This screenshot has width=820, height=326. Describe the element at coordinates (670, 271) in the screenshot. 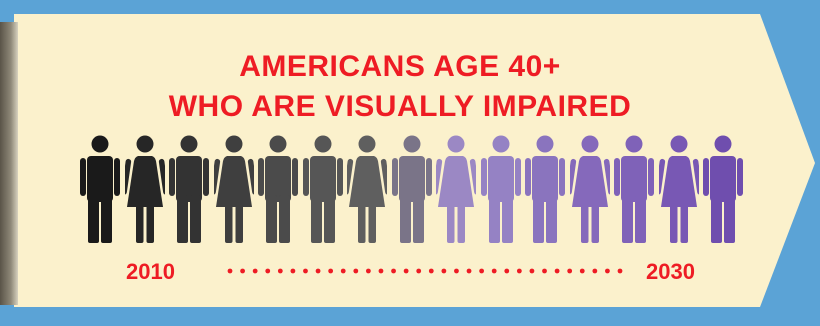

I see `timeline-end: 2030` at that location.